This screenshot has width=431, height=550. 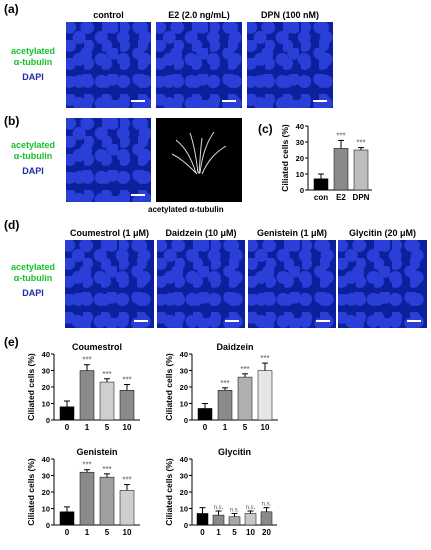 What do you see at coordinates (321, 197) in the screenshot?
I see `x-tick-label: con` at bounding box center [321, 197].